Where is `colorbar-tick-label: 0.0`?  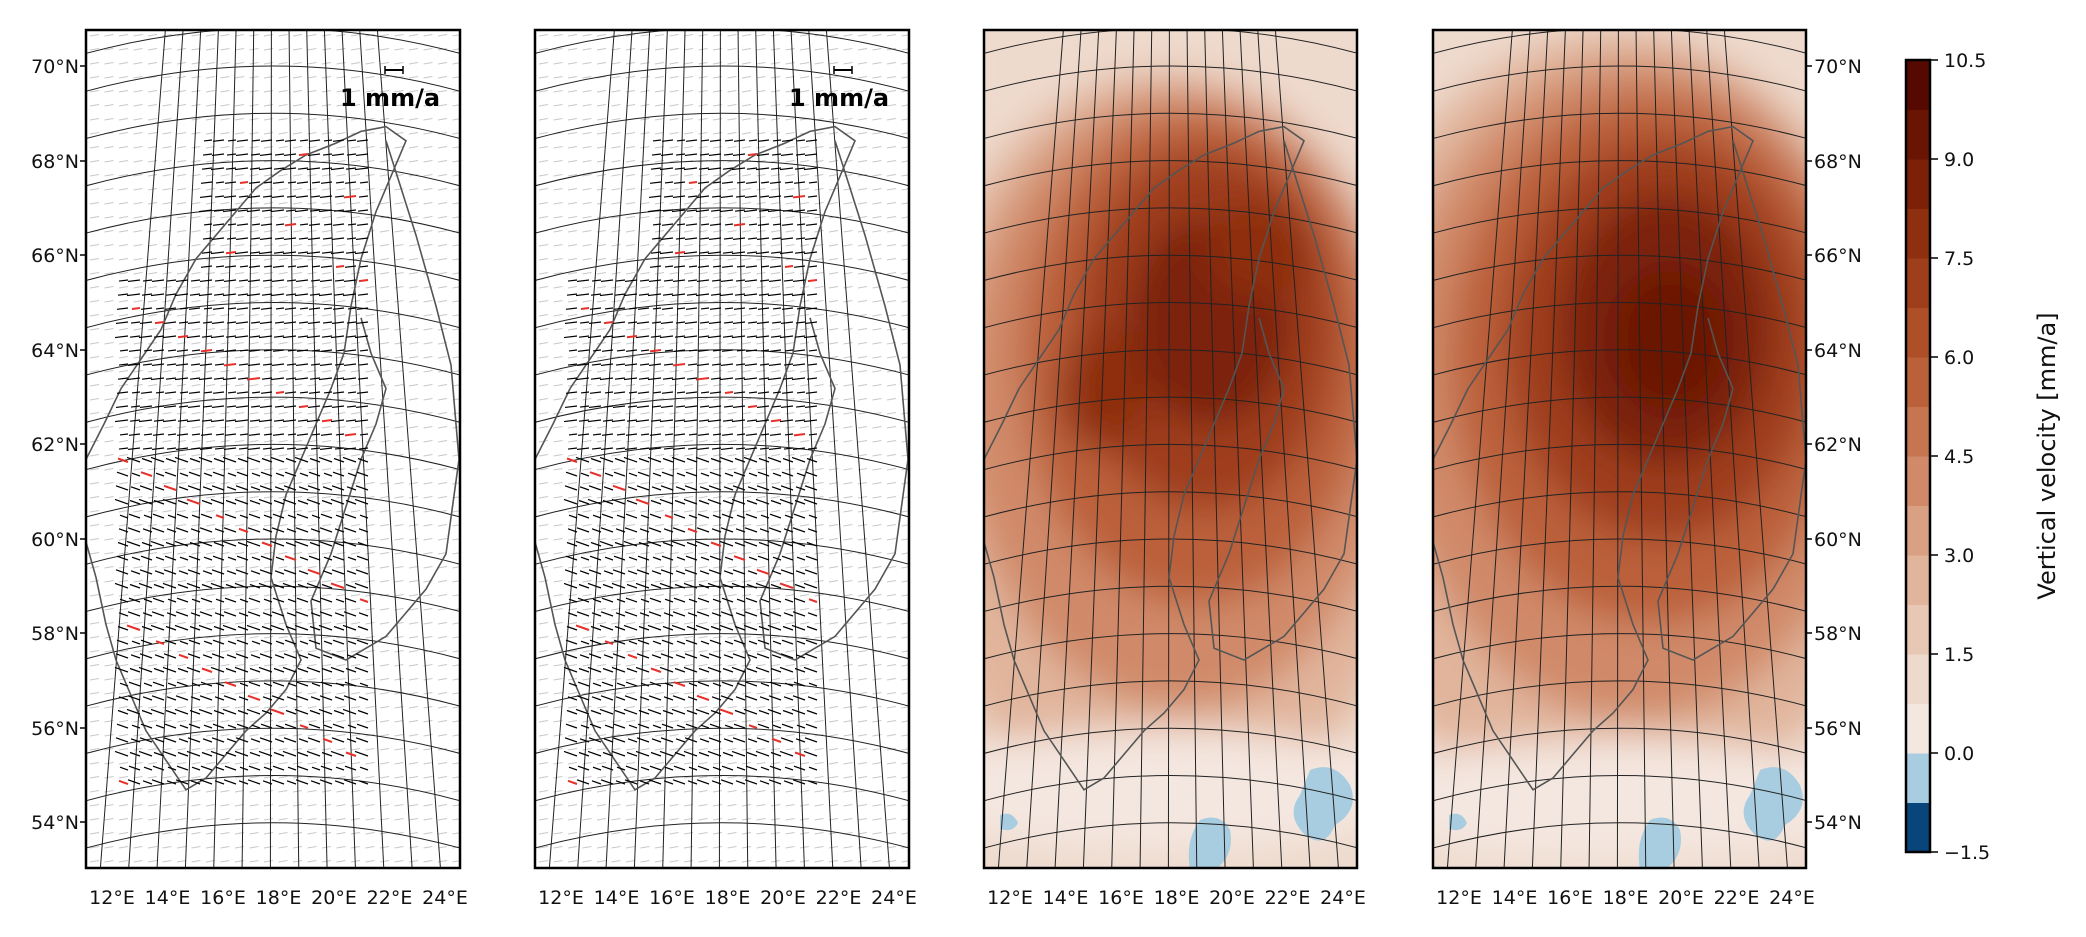 colorbar-tick-label: 0.0 is located at coordinates (1959, 754).